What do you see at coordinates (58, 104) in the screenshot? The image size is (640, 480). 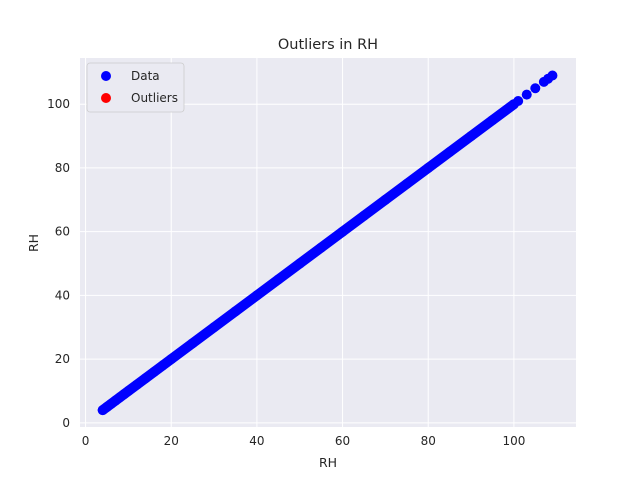 I see `y-tick-label: 100` at bounding box center [58, 104].